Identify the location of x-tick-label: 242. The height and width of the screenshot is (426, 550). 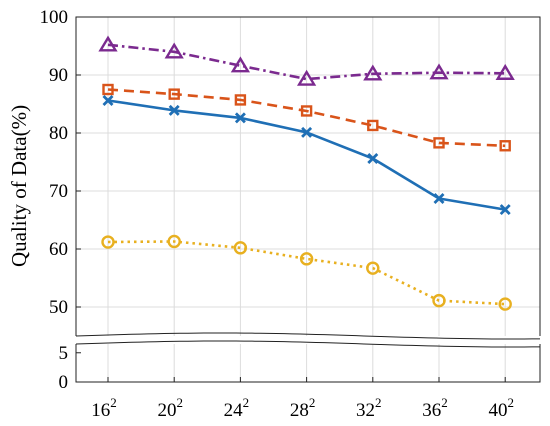
(237, 408).